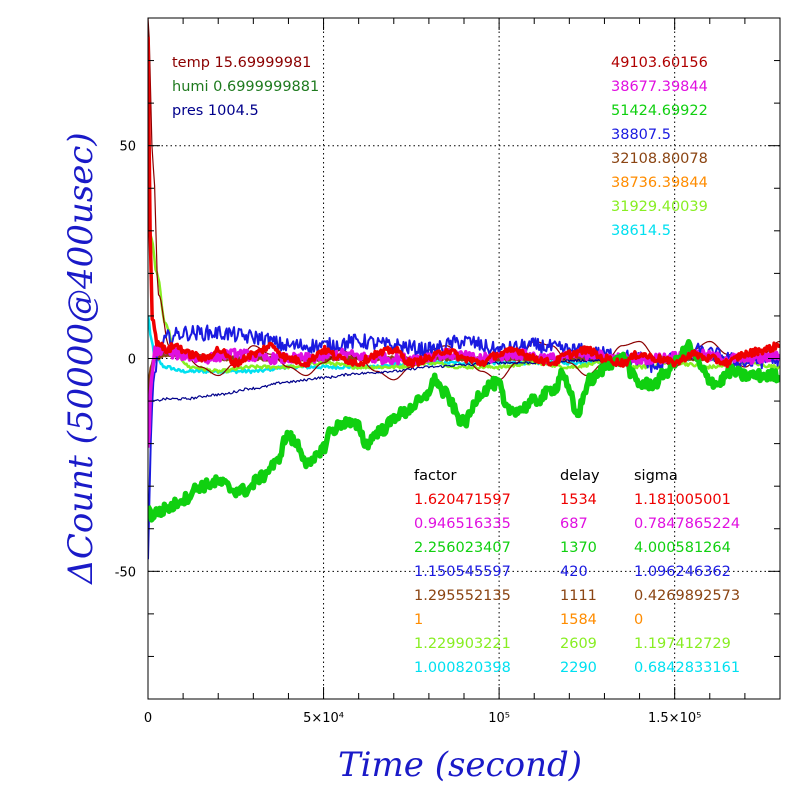 The height and width of the screenshot is (797, 797). I want to click on param-factor: 1.150545597, so click(462, 572).